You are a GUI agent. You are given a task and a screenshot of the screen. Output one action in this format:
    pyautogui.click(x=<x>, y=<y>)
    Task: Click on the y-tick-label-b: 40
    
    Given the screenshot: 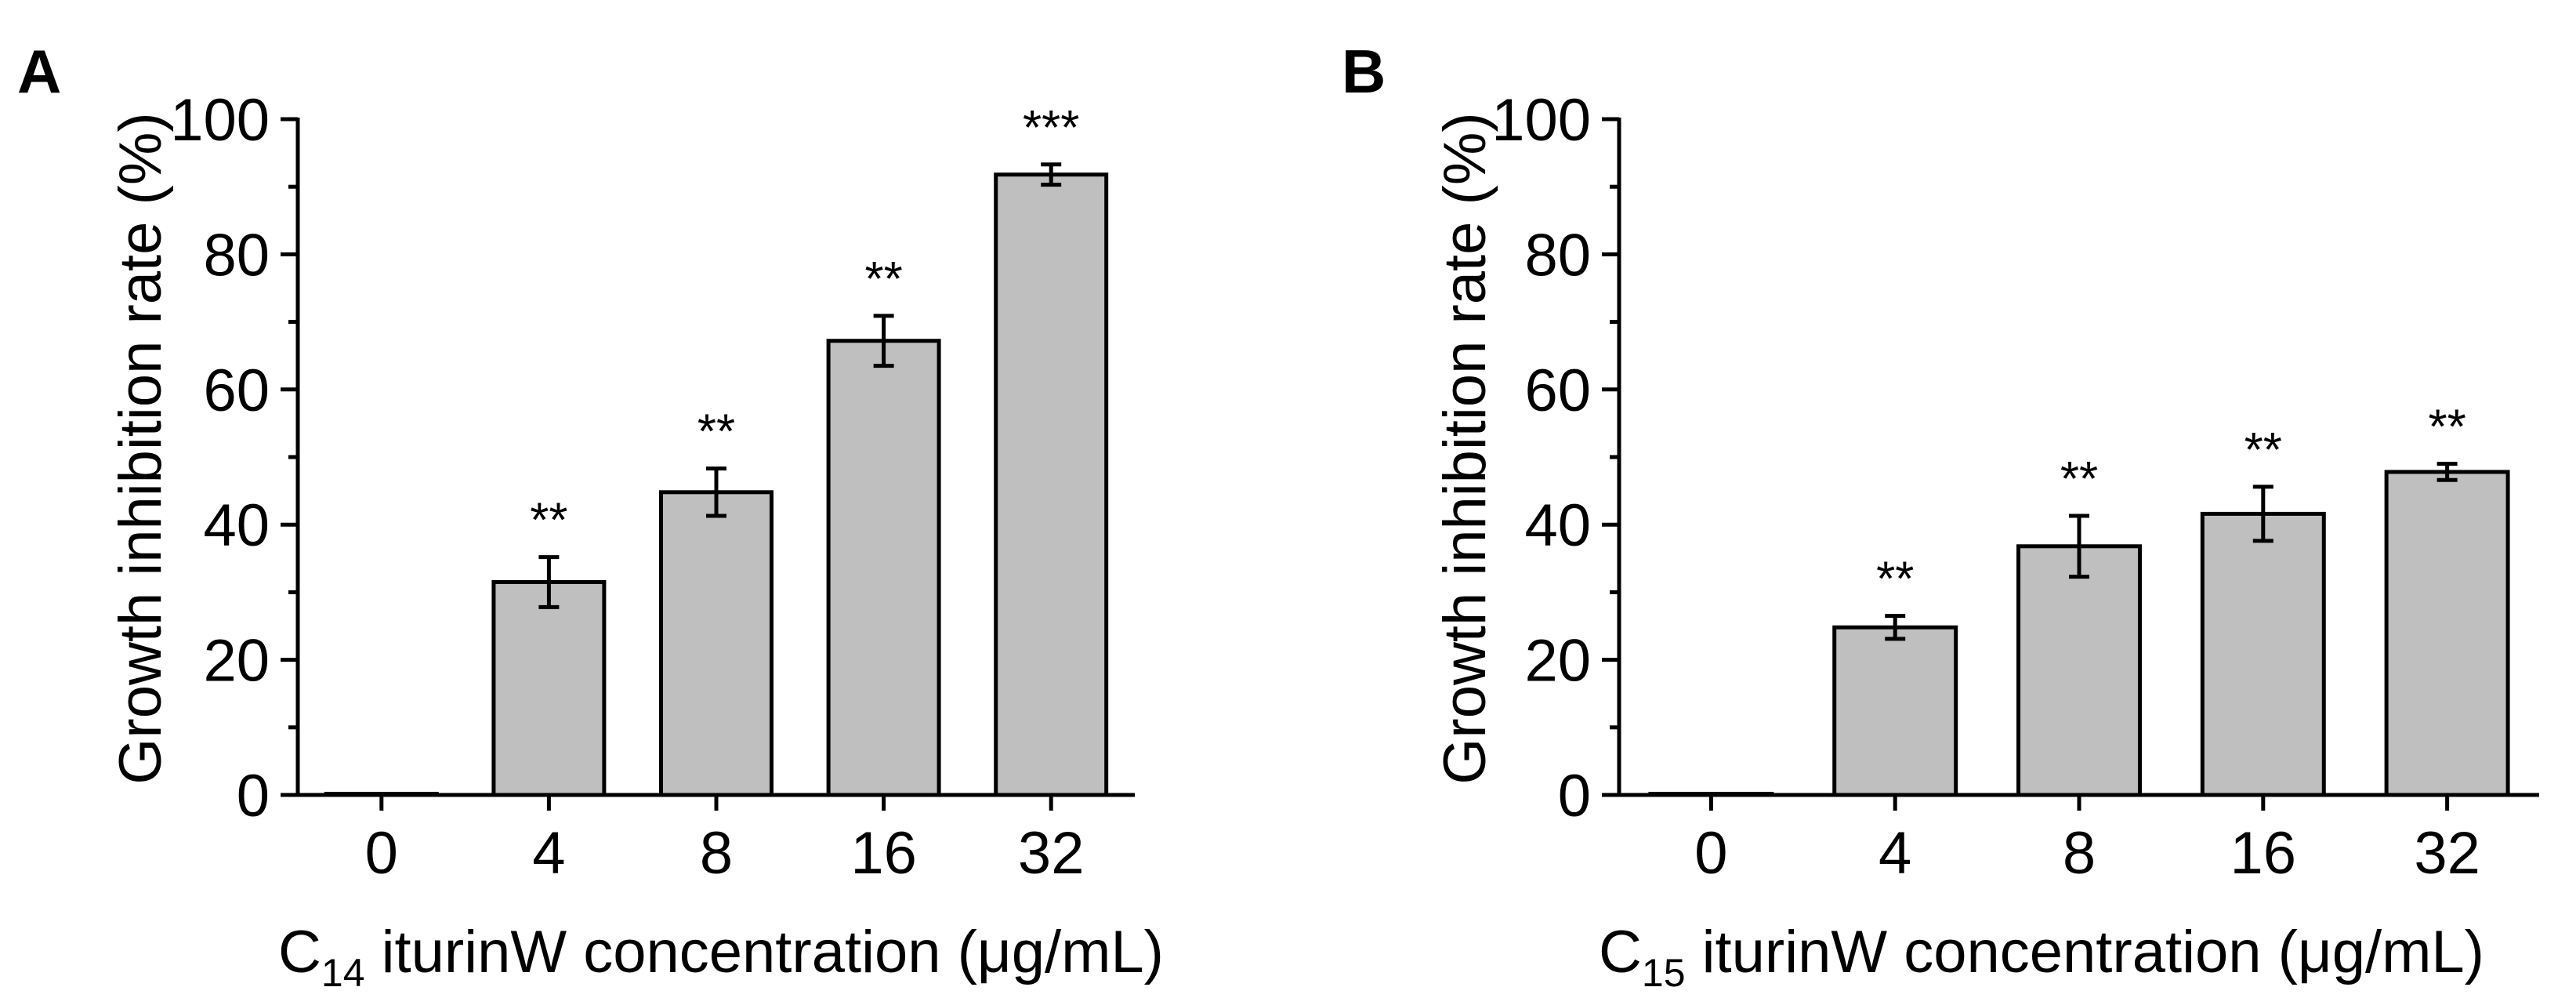 What is the action you would take?
    pyautogui.click(x=1557, y=525)
    